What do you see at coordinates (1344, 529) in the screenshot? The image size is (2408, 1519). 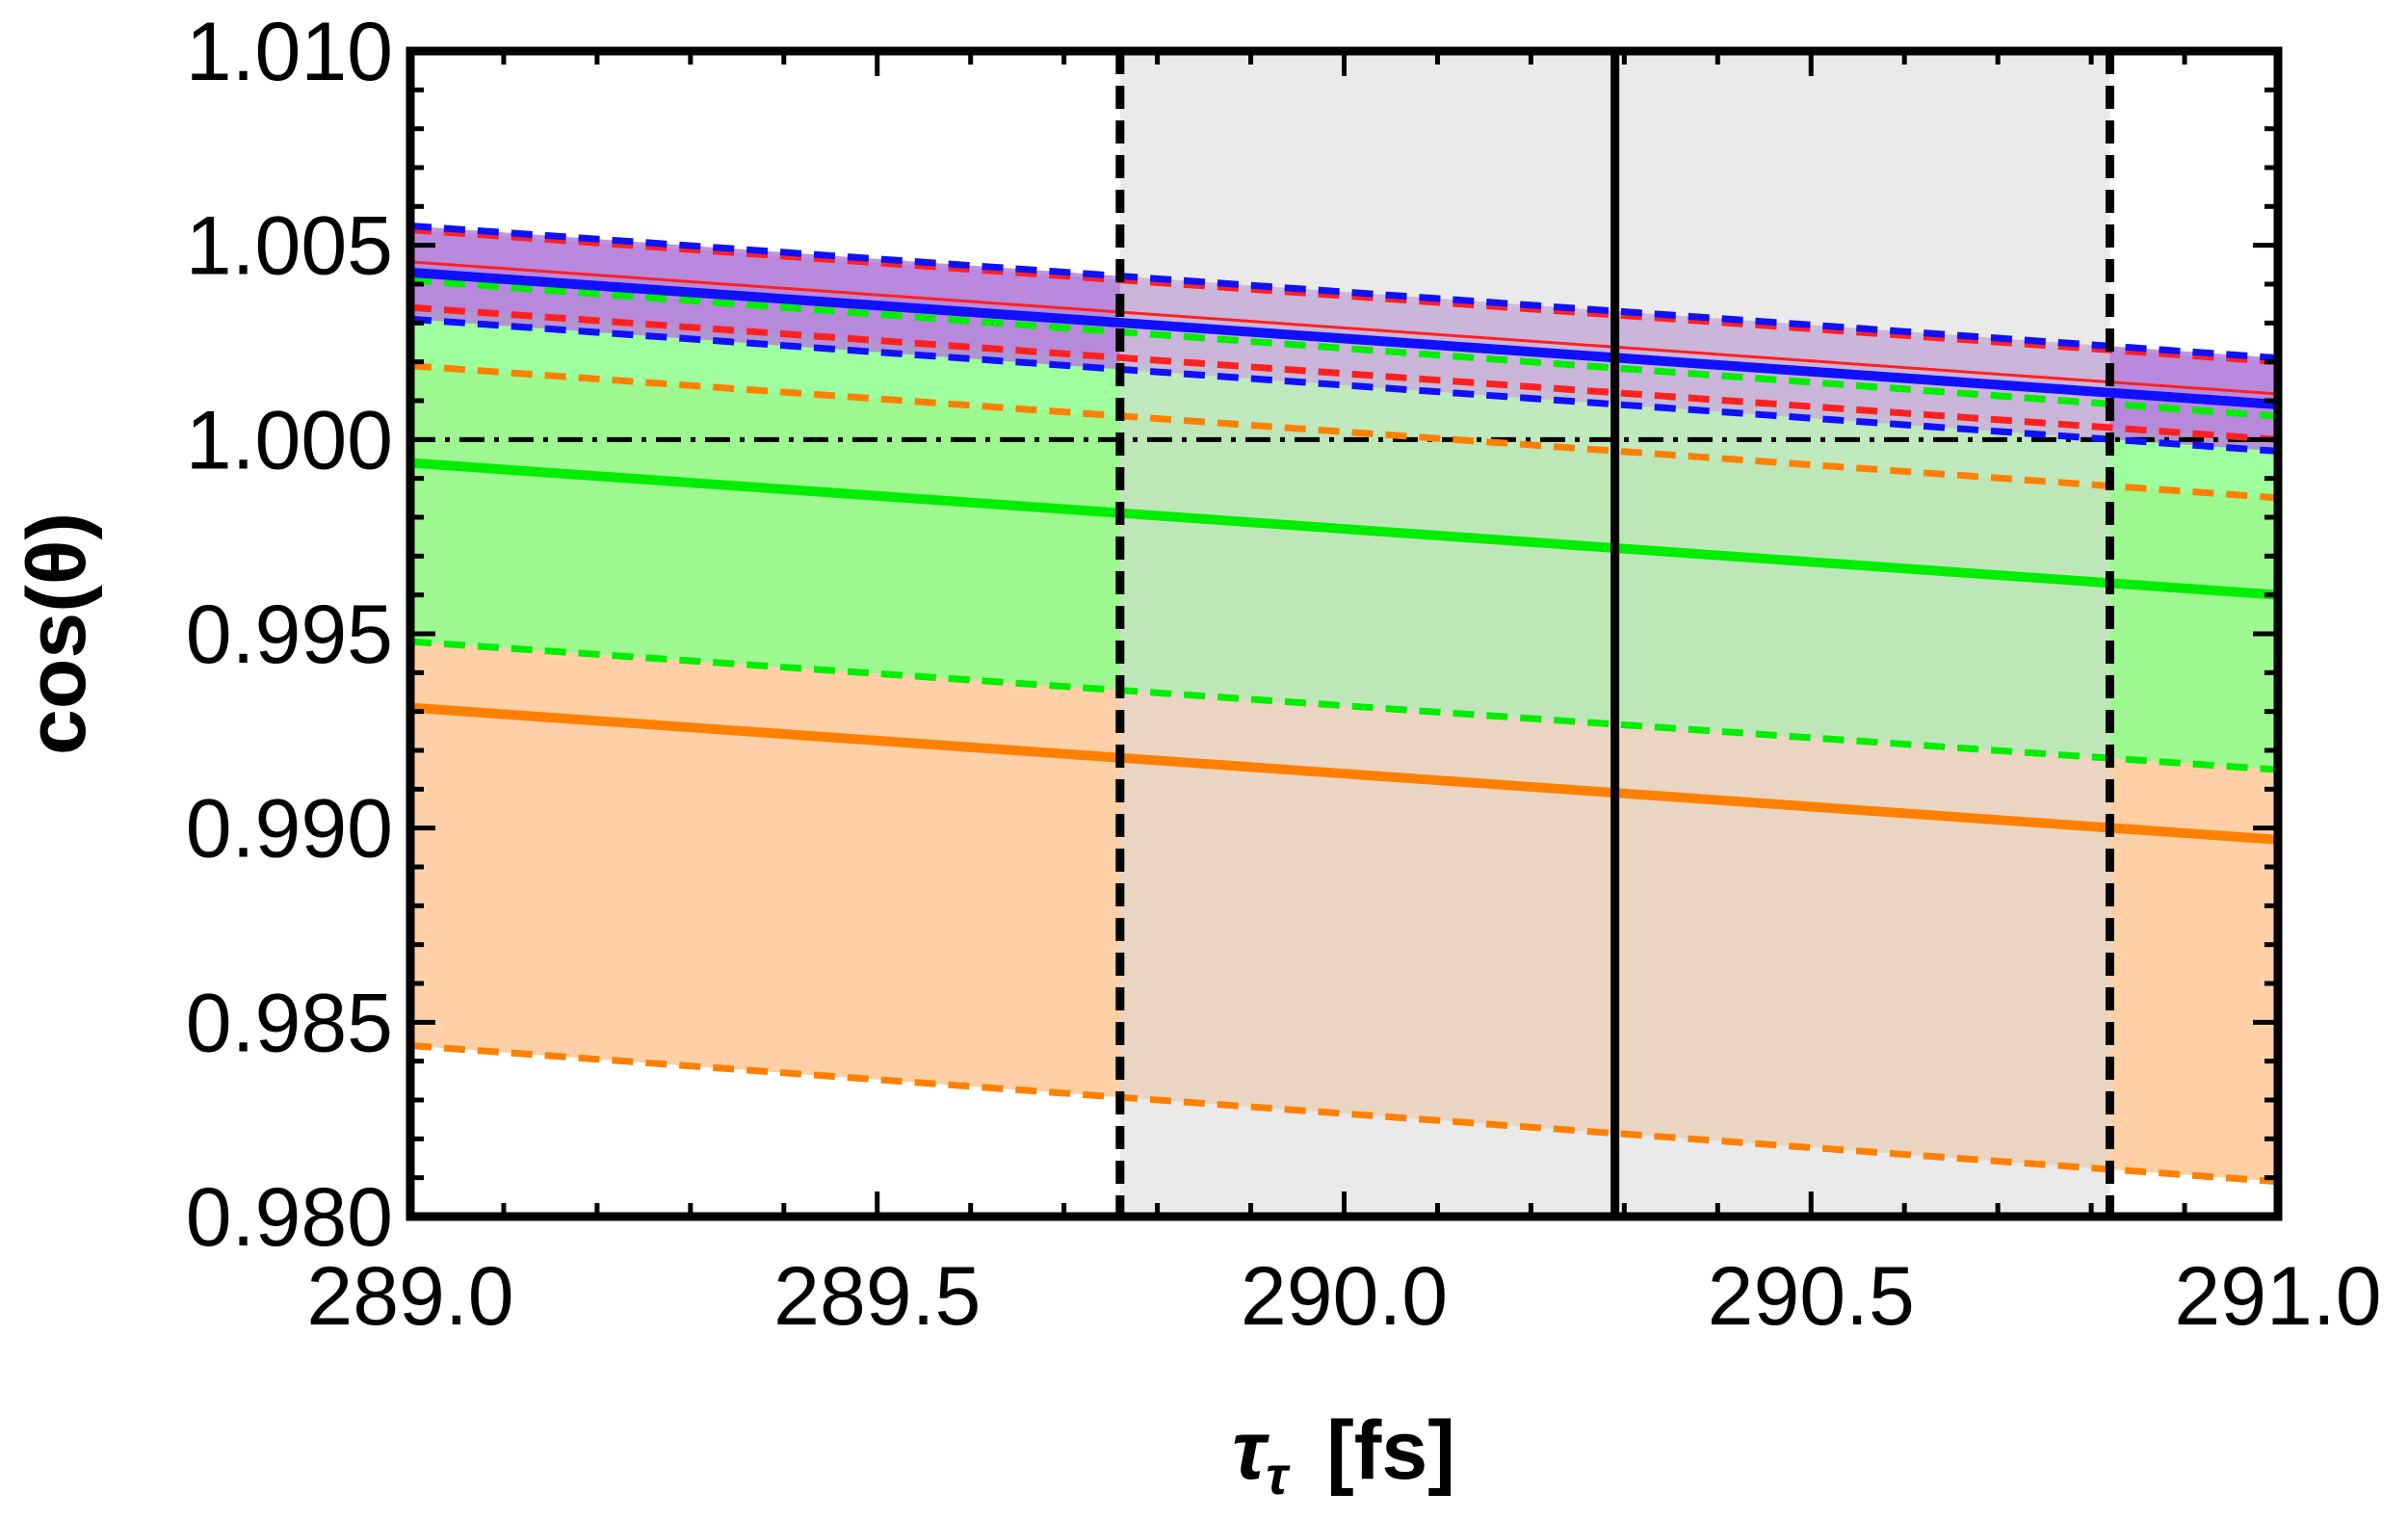 I see `green-central-line` at bounding box center [1344, 529].